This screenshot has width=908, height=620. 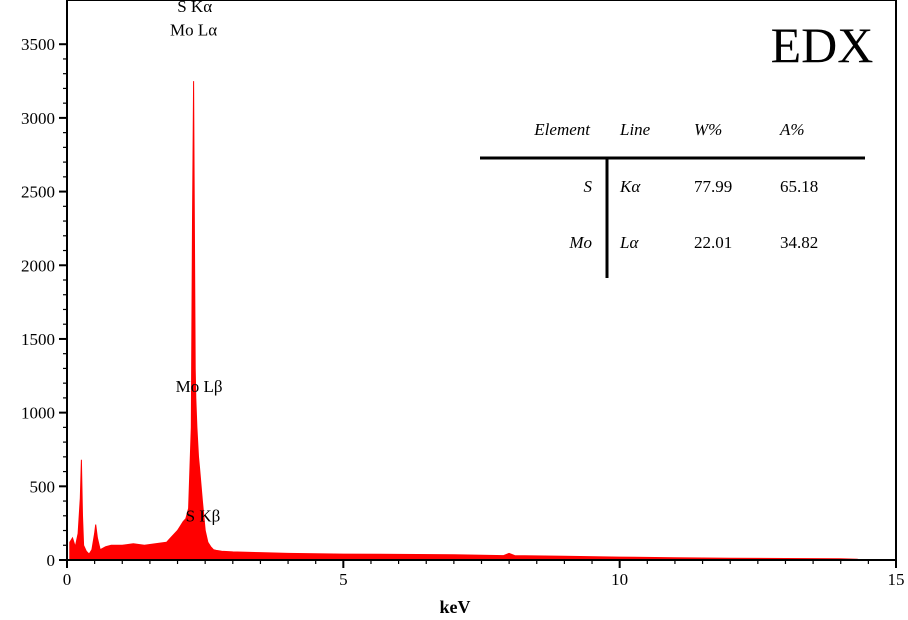 What do you see at coordinates (822, 45) in the screenshot?
I see `chart-title: EDX` at bounding box center [822, 45].